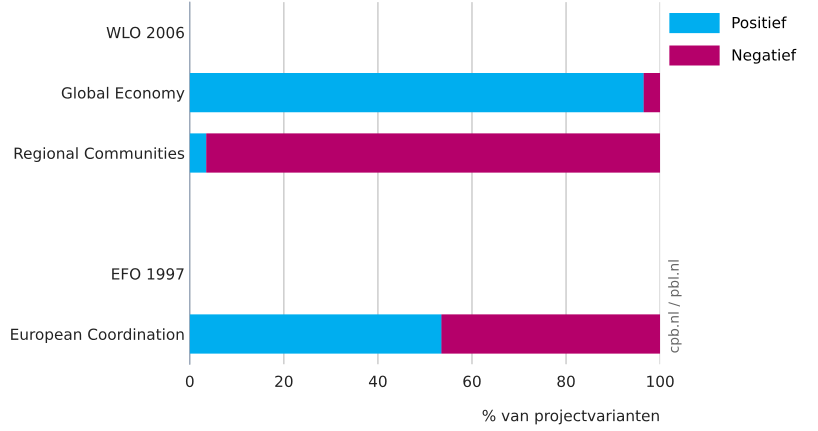 Image resolution: width=818 pixels, height=431 pixels. I want to click on text: cpb.nl / pbl.nl, so click(675, 306).